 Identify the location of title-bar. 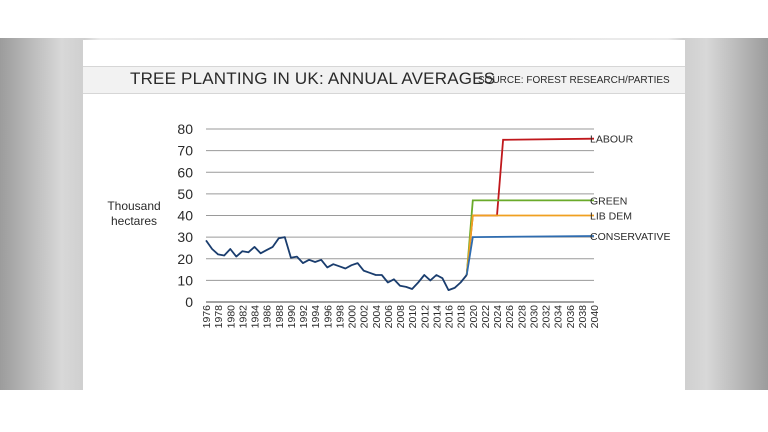
(384, 80).